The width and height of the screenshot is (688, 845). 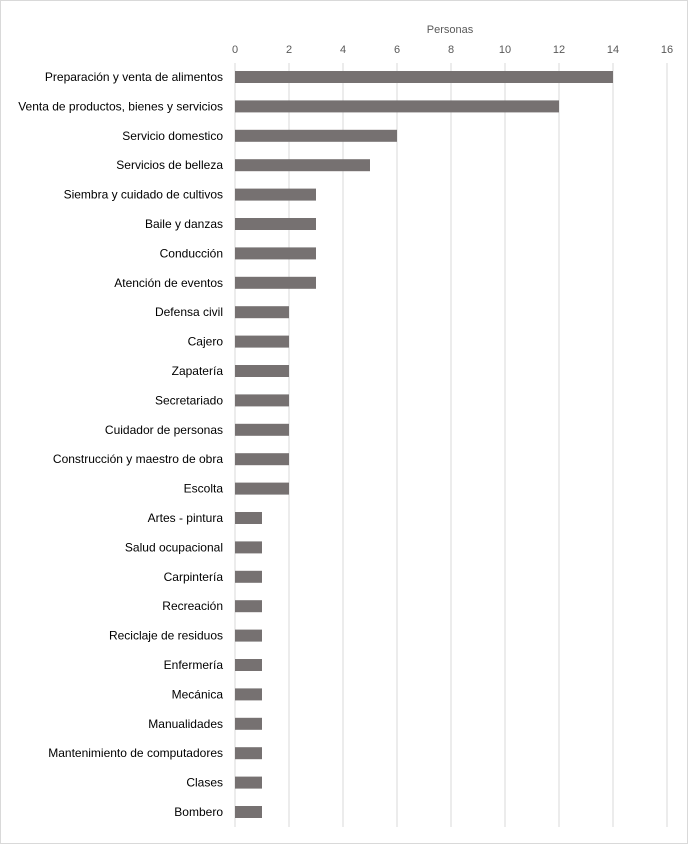 I want to click on category-label: Conducción, so click(x=191, y=253).